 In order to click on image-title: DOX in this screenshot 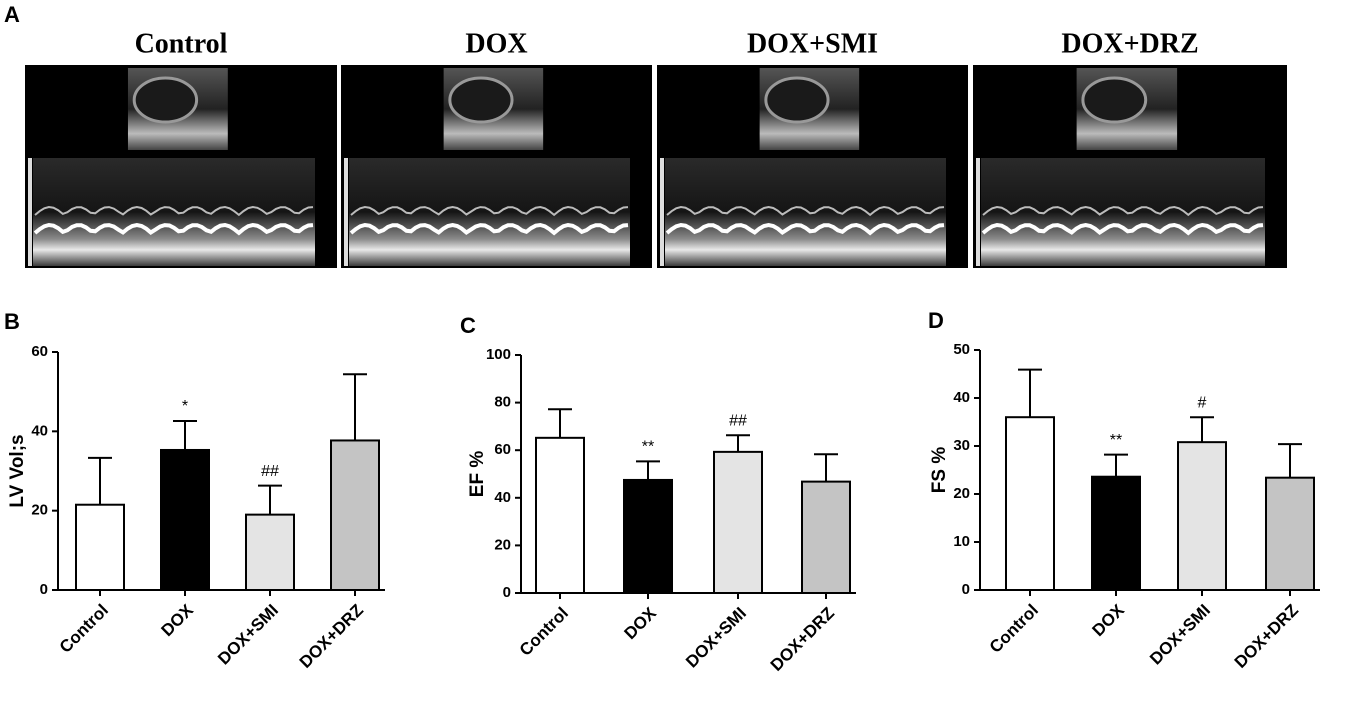, I will do `click(496, 43)`.